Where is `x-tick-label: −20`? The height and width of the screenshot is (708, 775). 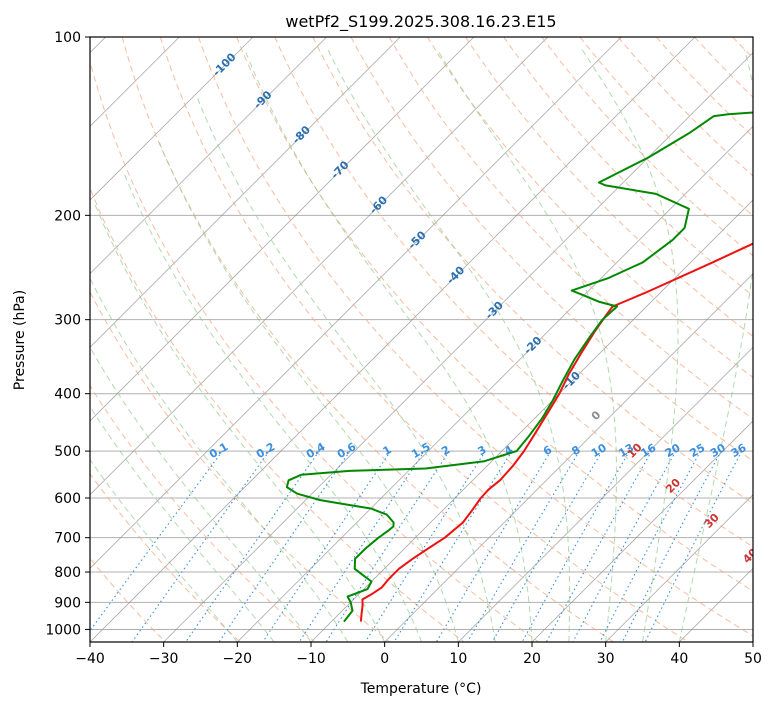 x-tick-label: −20 is located at coordinates (238, 659).